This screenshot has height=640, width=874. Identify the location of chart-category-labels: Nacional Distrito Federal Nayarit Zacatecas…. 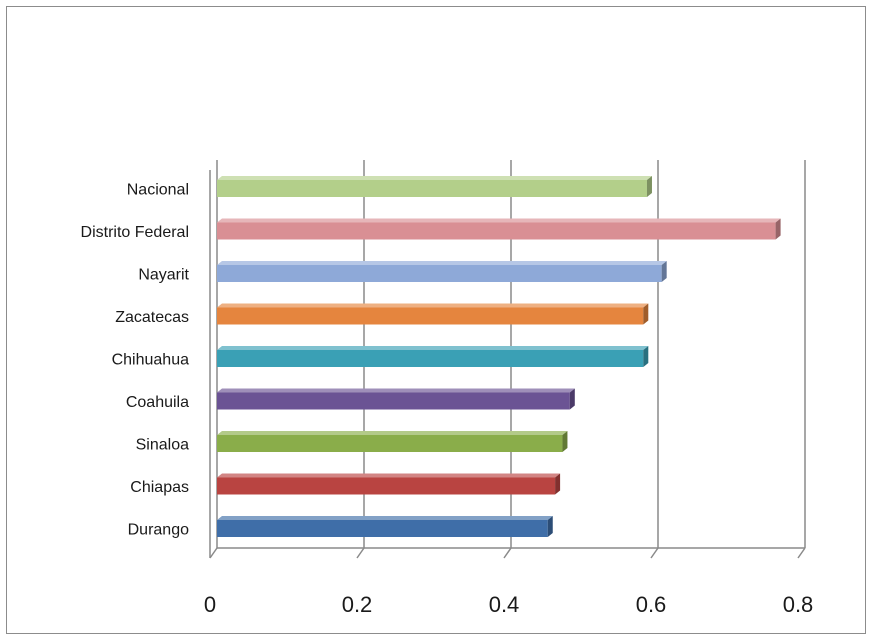
(135, 360).